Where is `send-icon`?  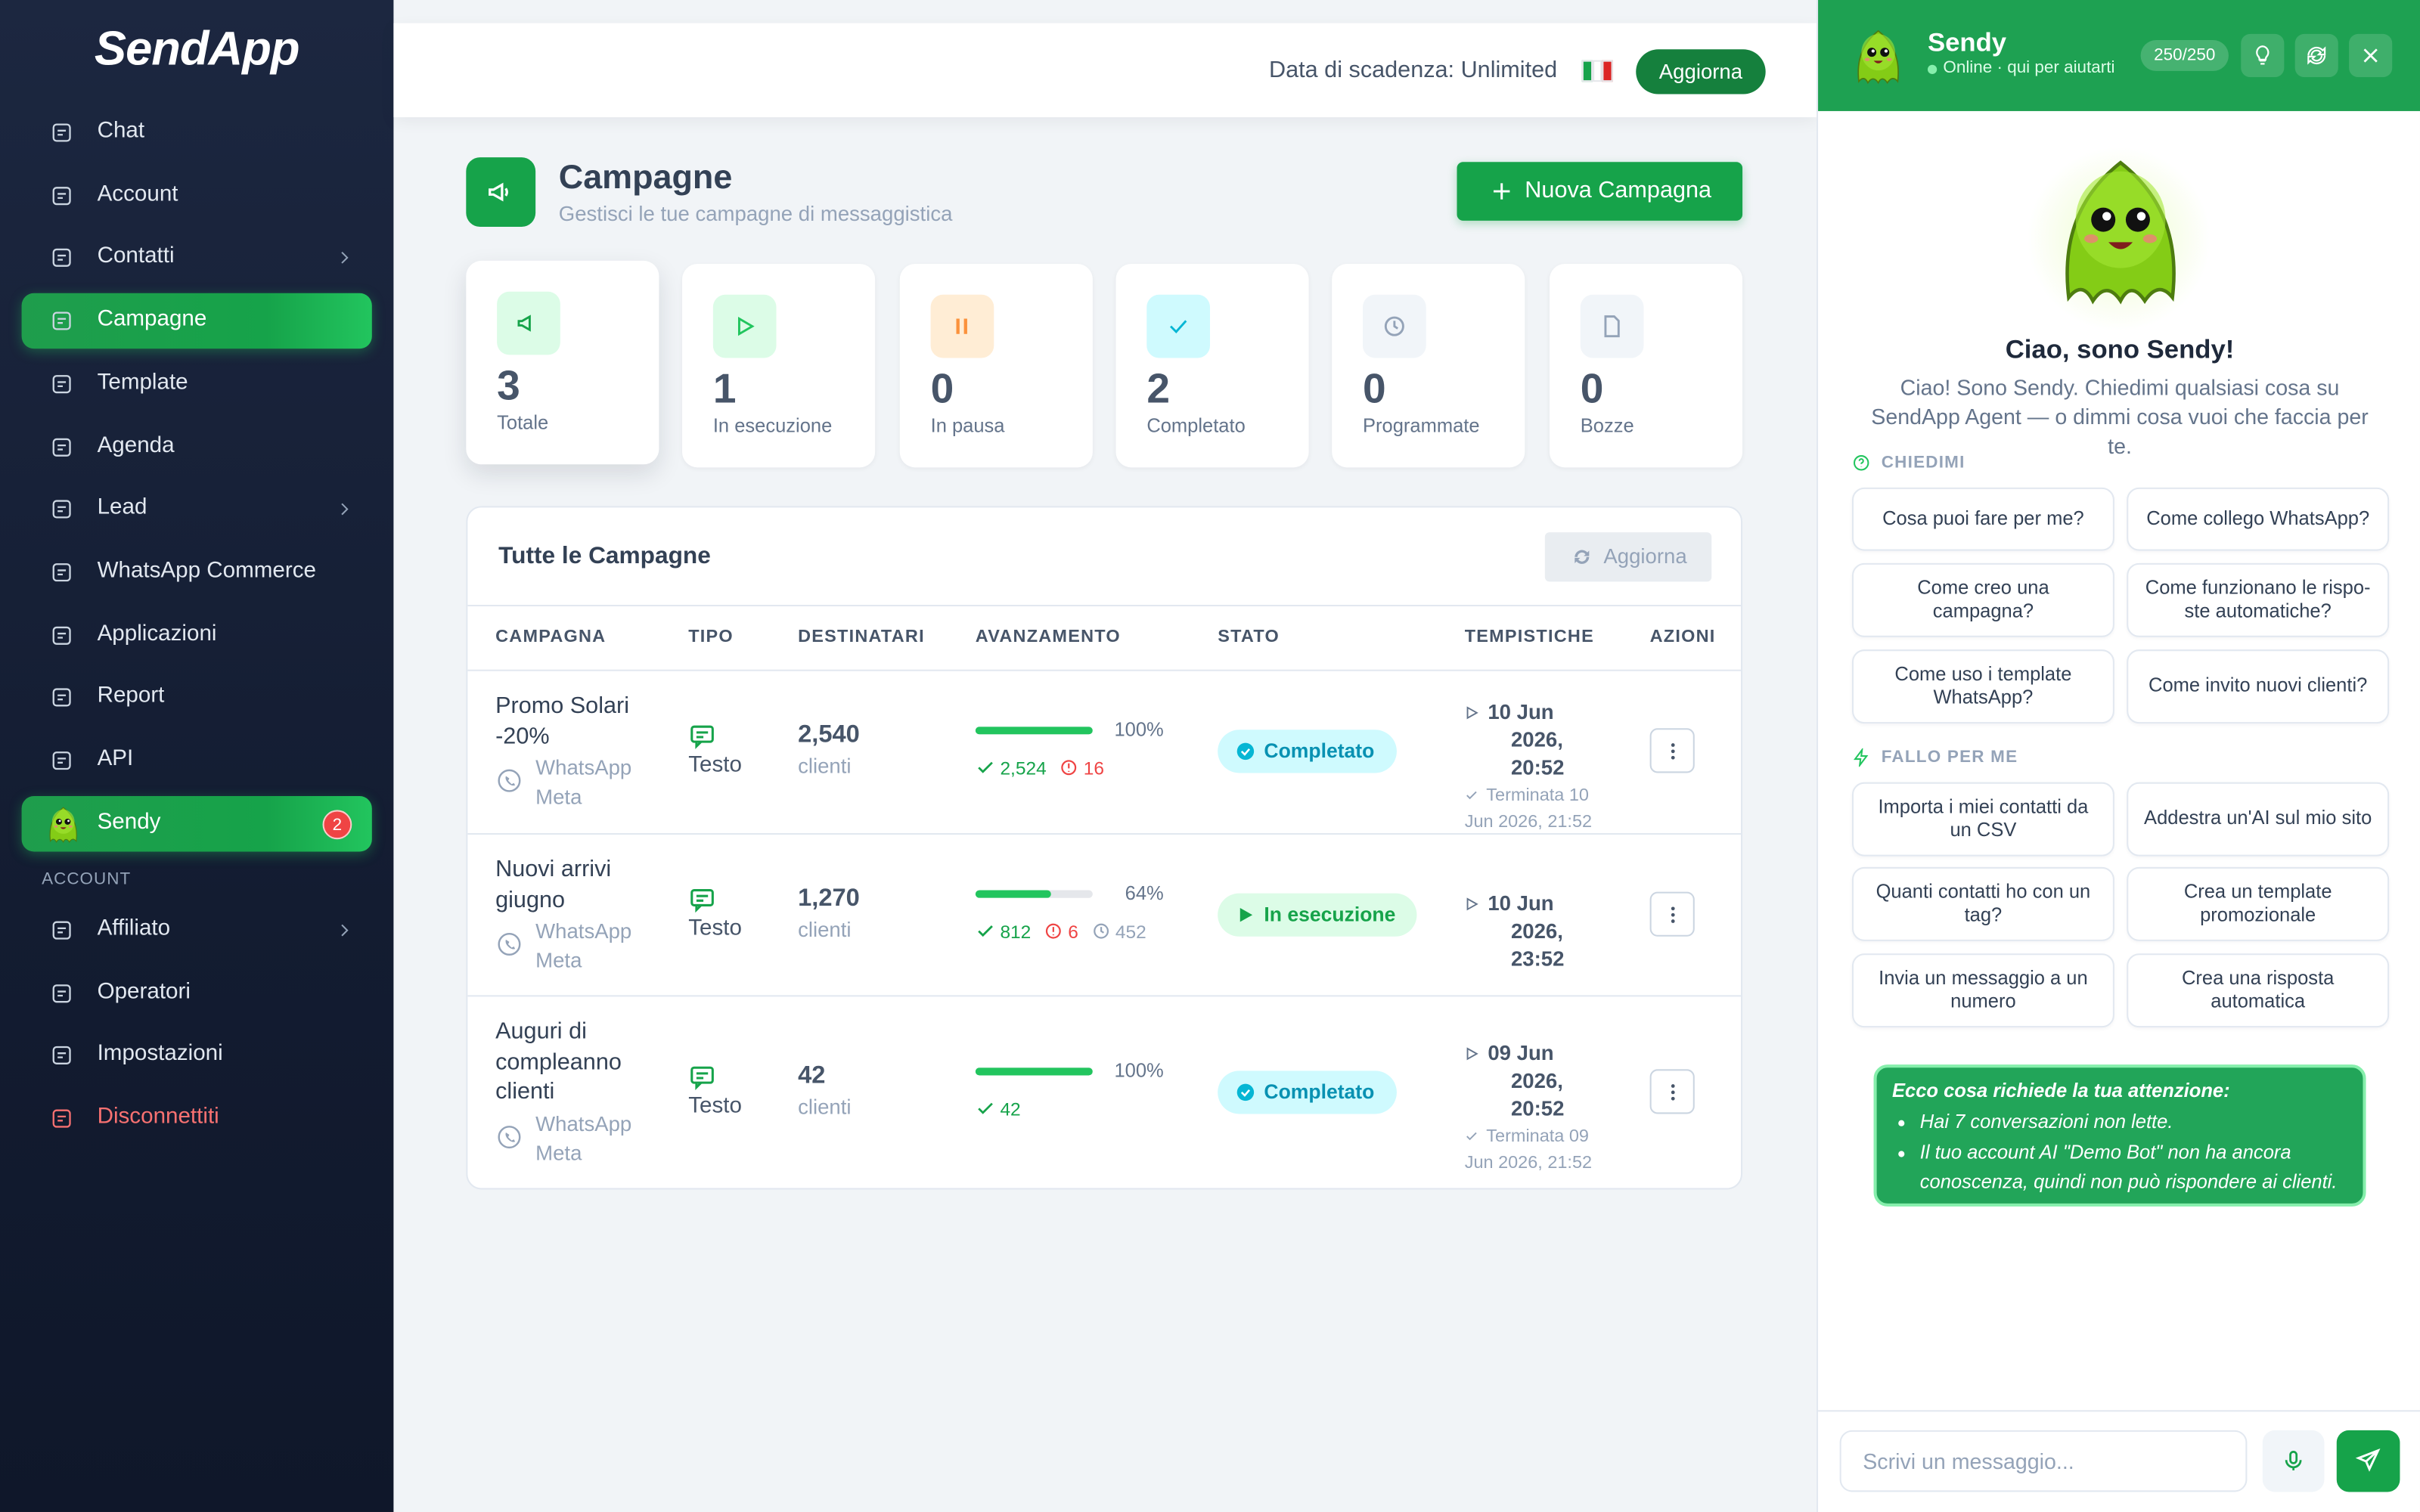 send-icon is located at coordinates (2368, 1460).